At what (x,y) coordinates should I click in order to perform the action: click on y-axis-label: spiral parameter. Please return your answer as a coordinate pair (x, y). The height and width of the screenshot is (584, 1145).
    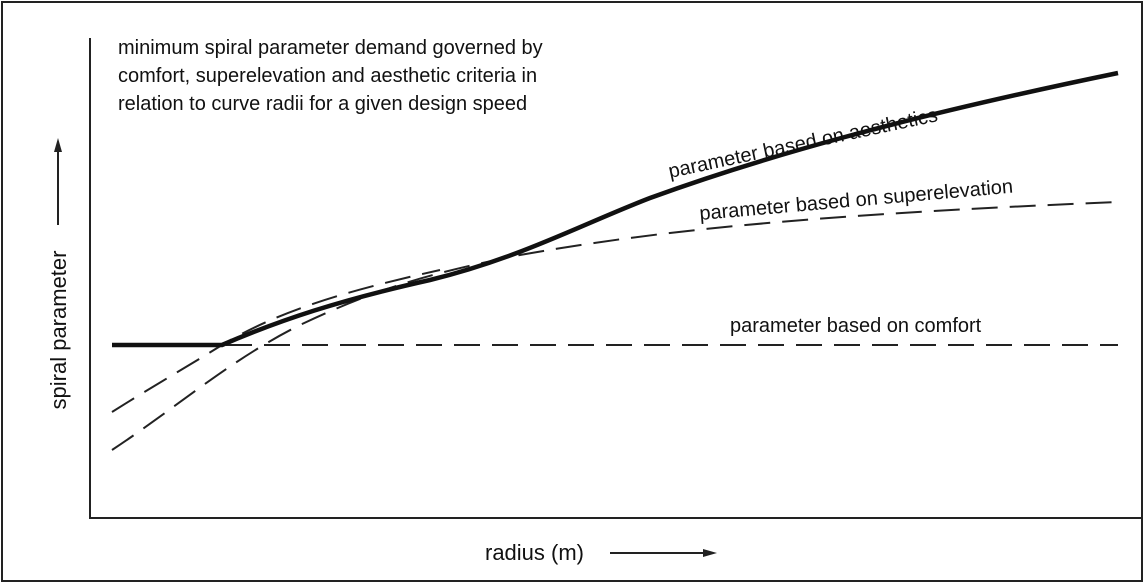
    Looking at the image, I should click on (58, 330).